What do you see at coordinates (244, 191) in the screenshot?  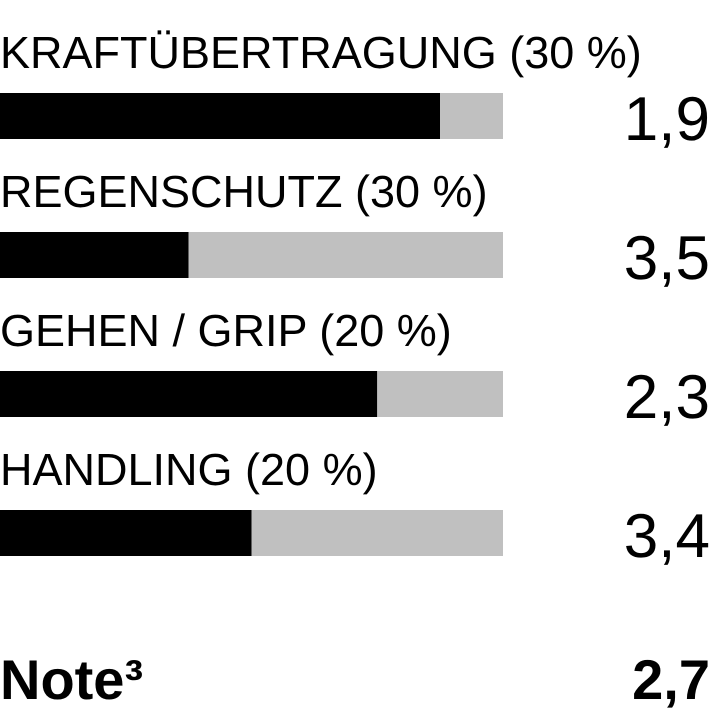 I see `y-tick-label: REGENSCHUTZ (30 %)` at bounding box center [244, 191].